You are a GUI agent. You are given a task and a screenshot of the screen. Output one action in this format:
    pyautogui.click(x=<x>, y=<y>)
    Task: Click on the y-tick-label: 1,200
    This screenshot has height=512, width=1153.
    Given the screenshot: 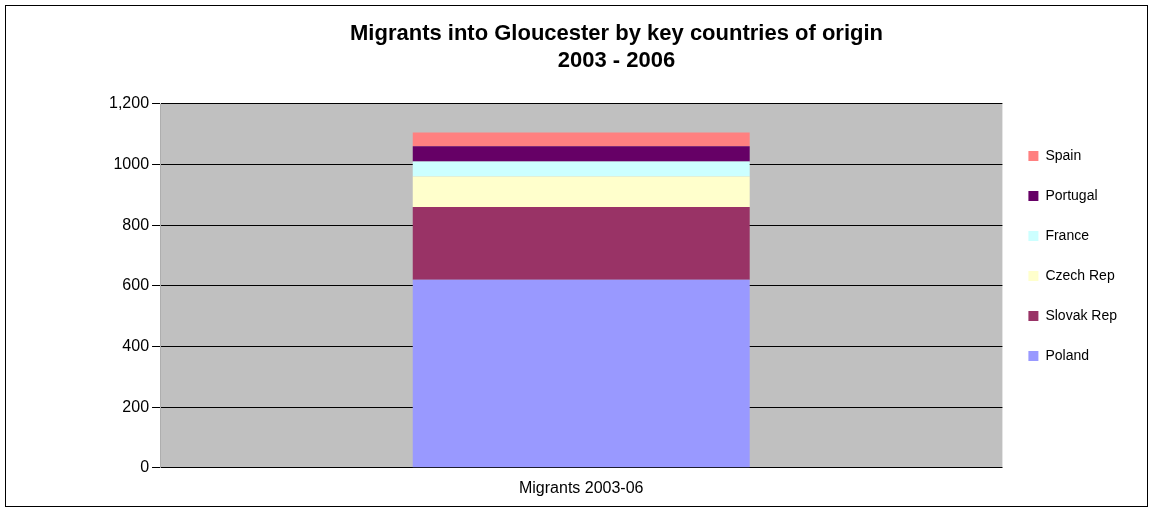 What is the action you would take?
    pyautogui.click(x=129, y=103)
    